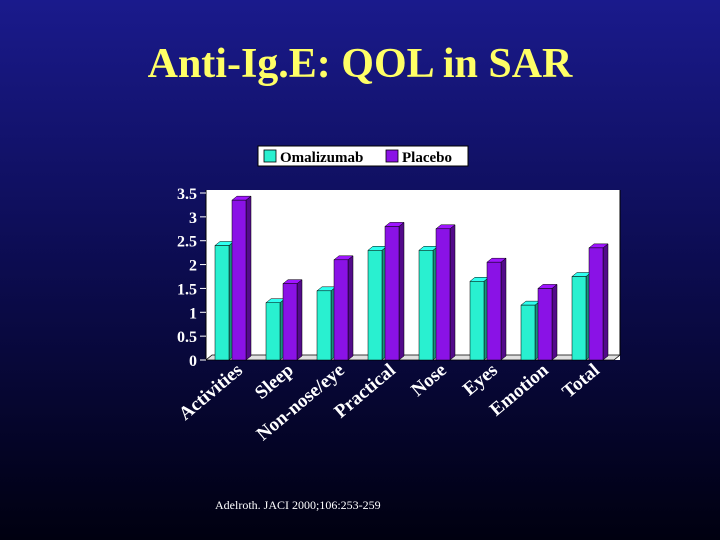  What do you see at coordinates (321, 158) in the screenshot?
I see `legend-label-omalizumab: Omalizumab` at bounding box center [321, 158].